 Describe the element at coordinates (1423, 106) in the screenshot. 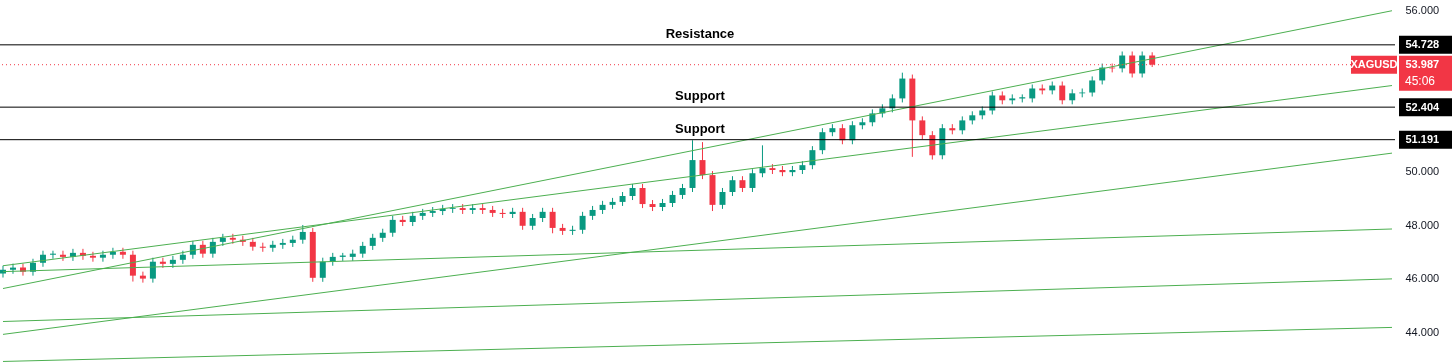

I see `y-tick-label: 52.404` at that location.